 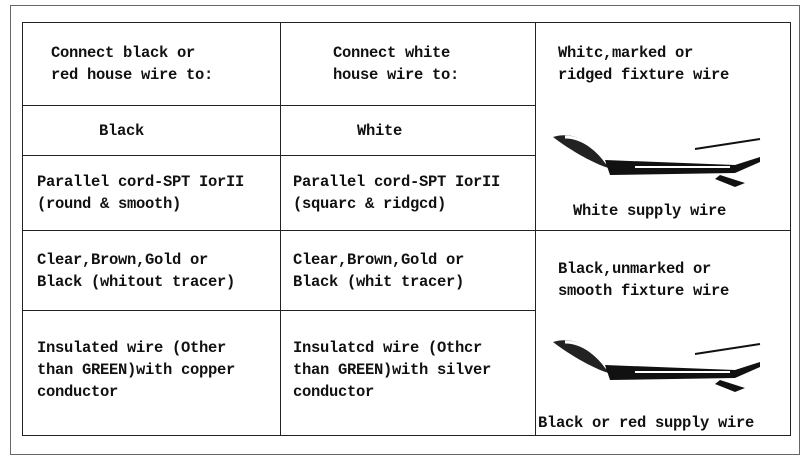 I want to click on fixture-label: Black,unmarked or smooth fixture wire, so click(x=644, y=280).